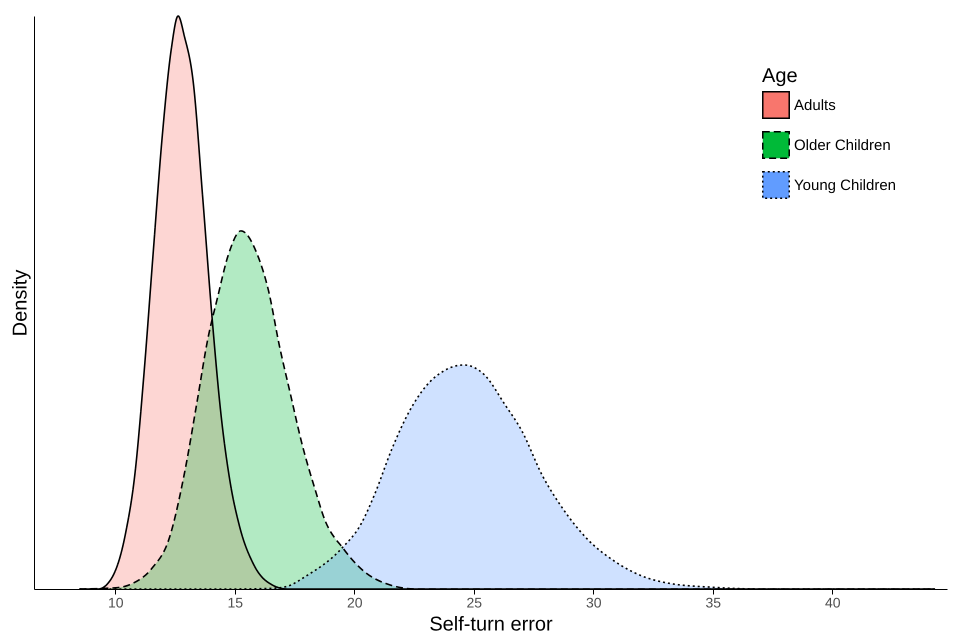 This screenshot has height=639, width=972. What do you see at coordinates (594, 602) in the screenshot?
I see `x-tick-label: 30` at bounding box center [594, 602].